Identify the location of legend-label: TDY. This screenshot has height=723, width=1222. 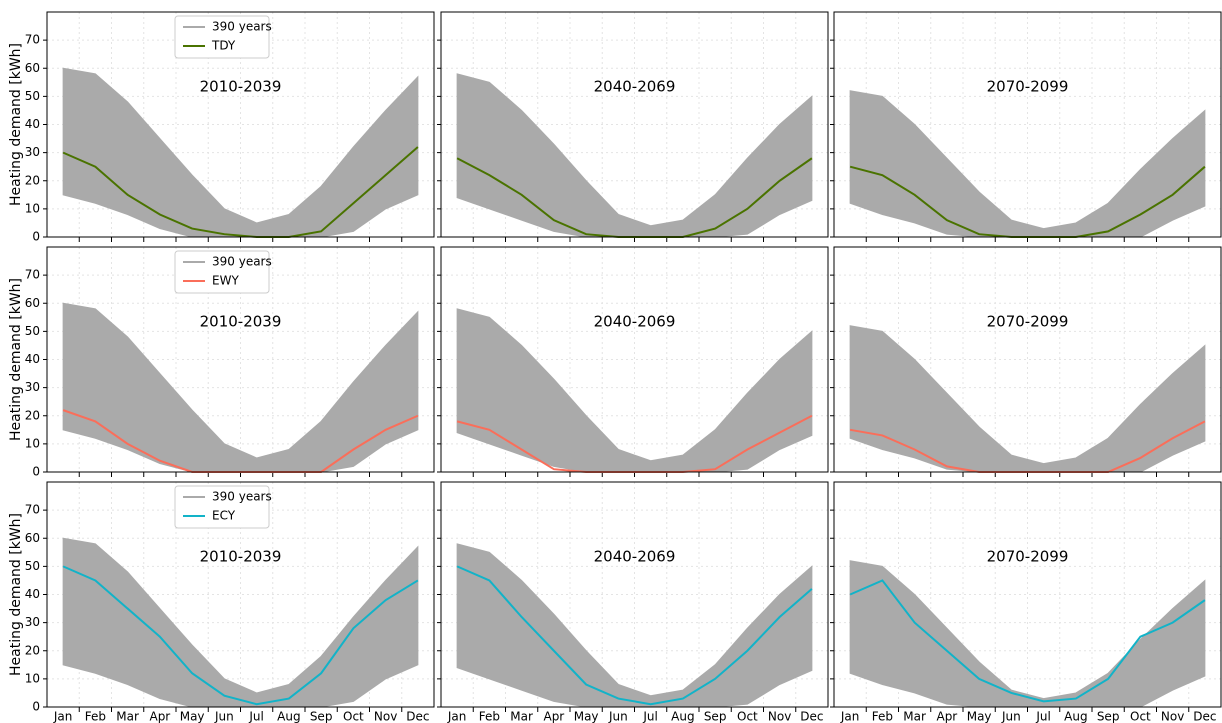
(223, 46).